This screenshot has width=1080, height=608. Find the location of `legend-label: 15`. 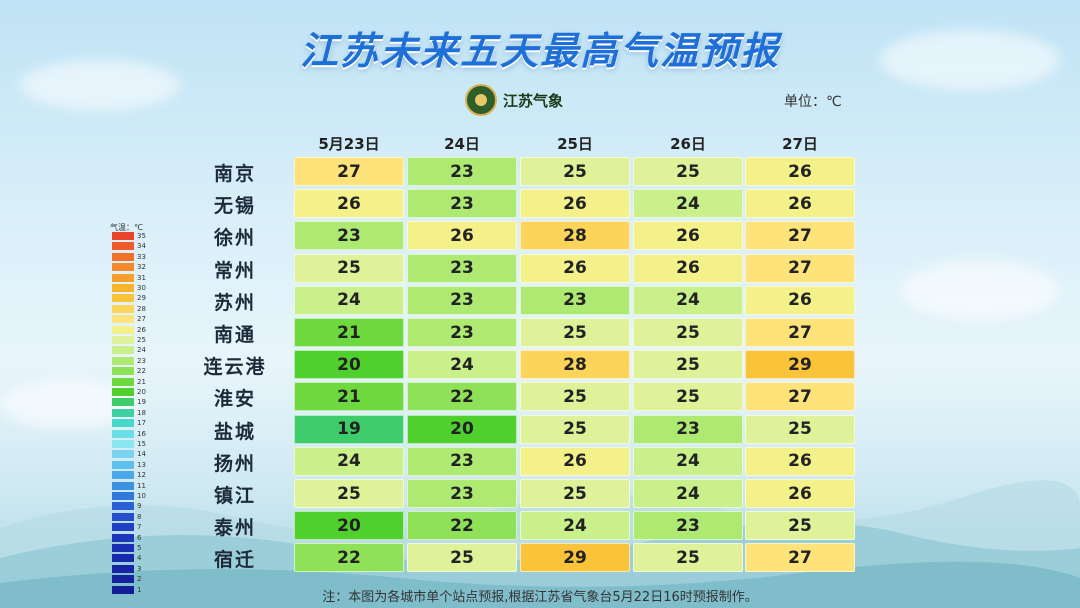

legend-label: 15 is located at coordinates (141, 444).